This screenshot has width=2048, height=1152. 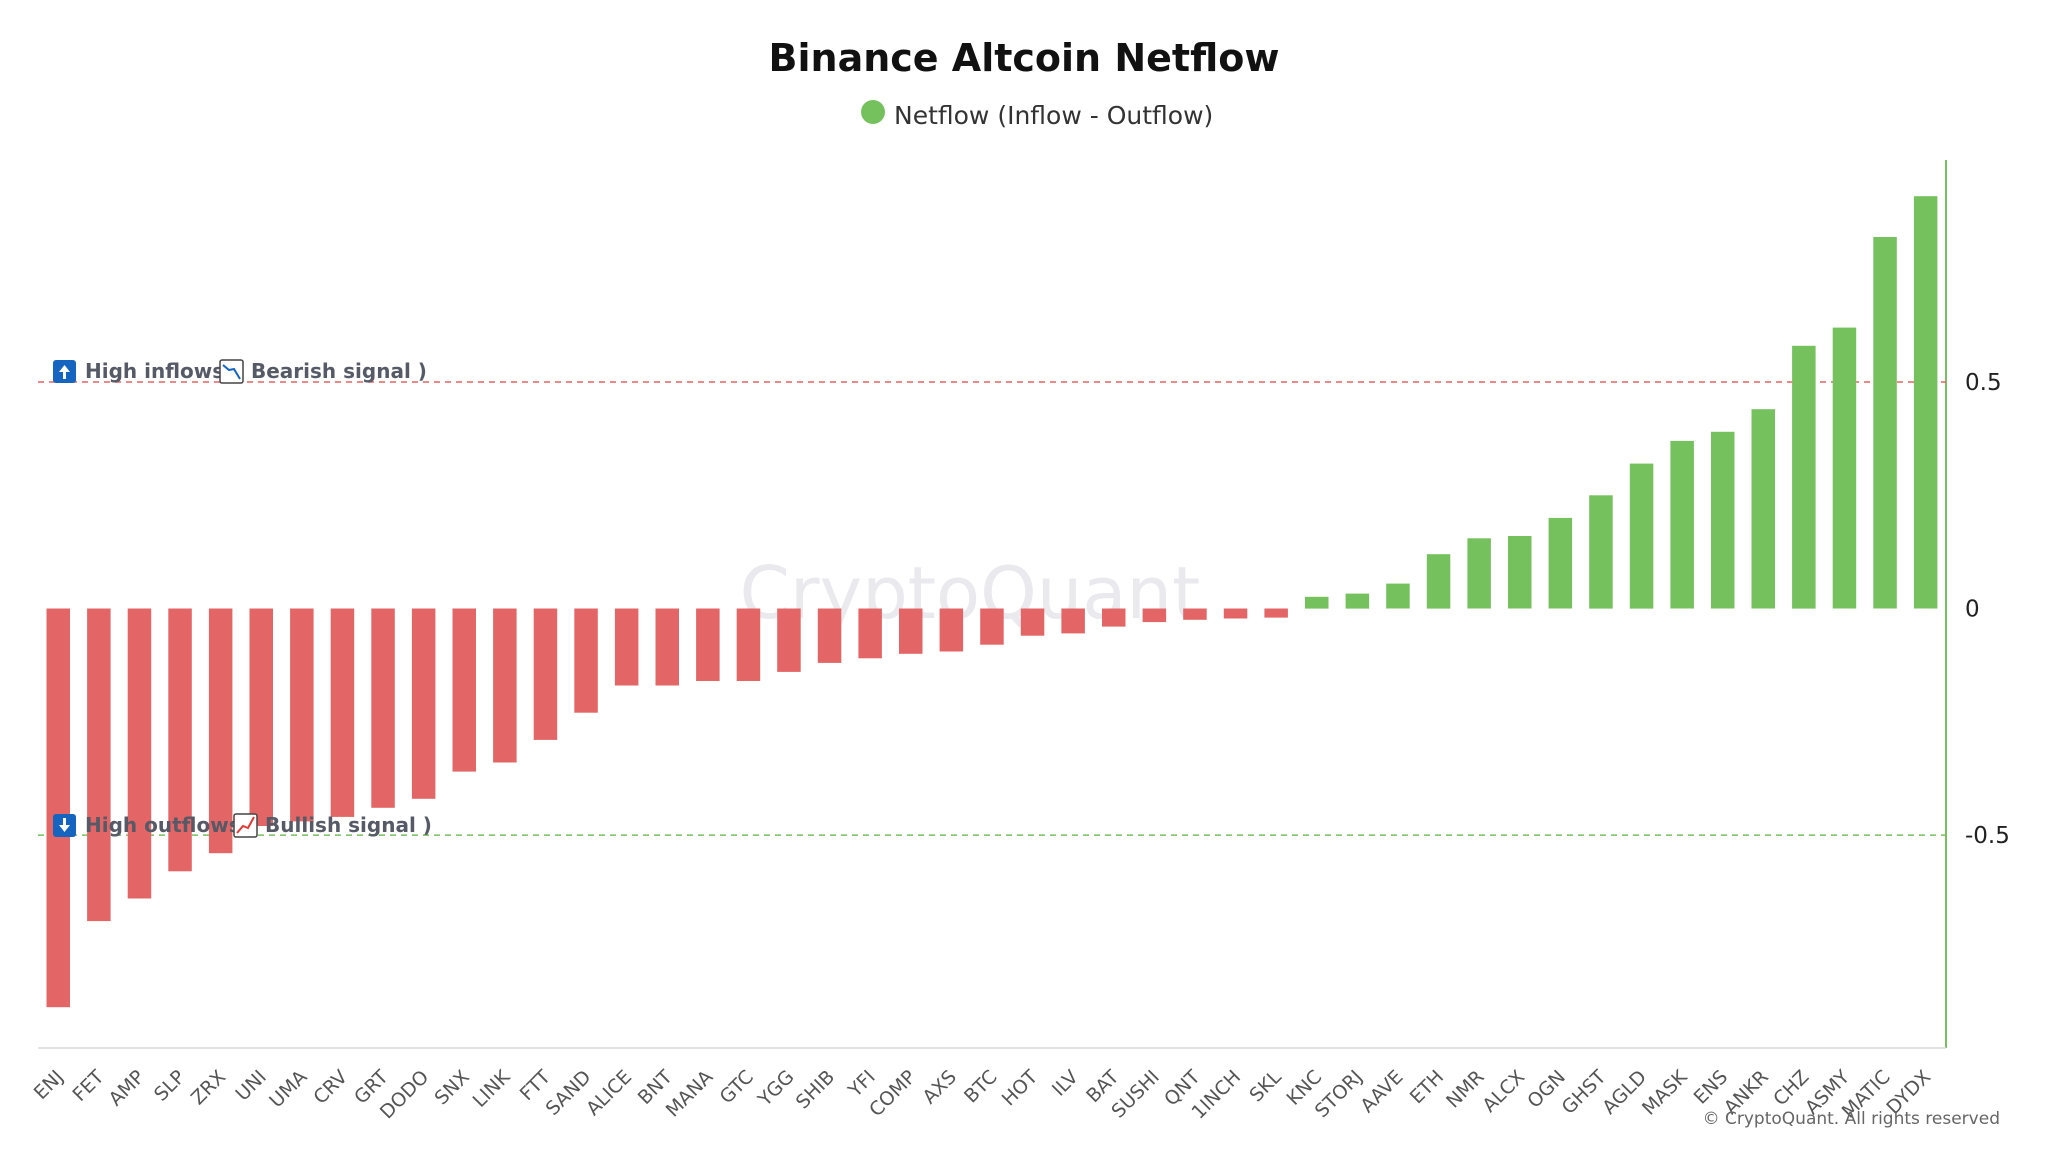 I want to click on bar-hot, so click(x=1032, y=622).